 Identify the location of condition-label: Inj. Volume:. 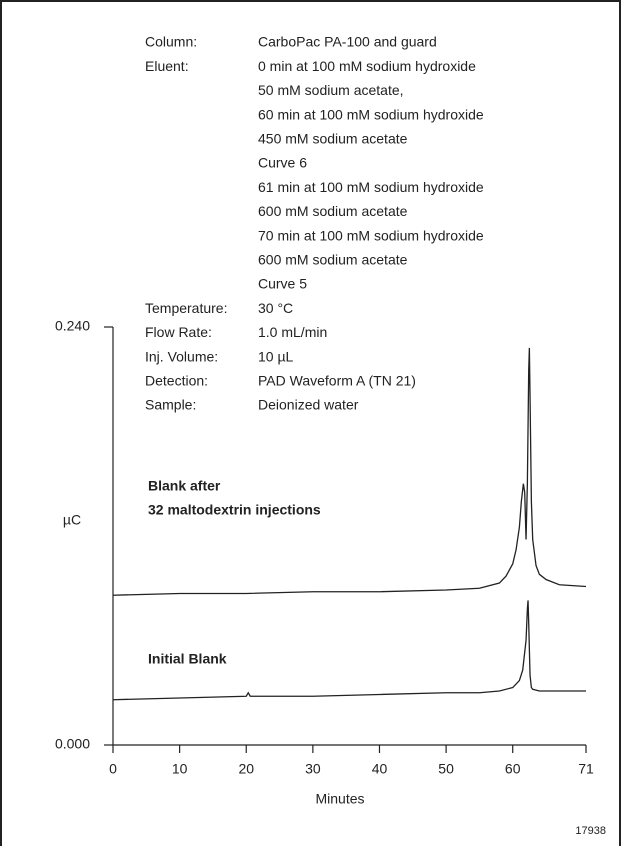
(181, 356).